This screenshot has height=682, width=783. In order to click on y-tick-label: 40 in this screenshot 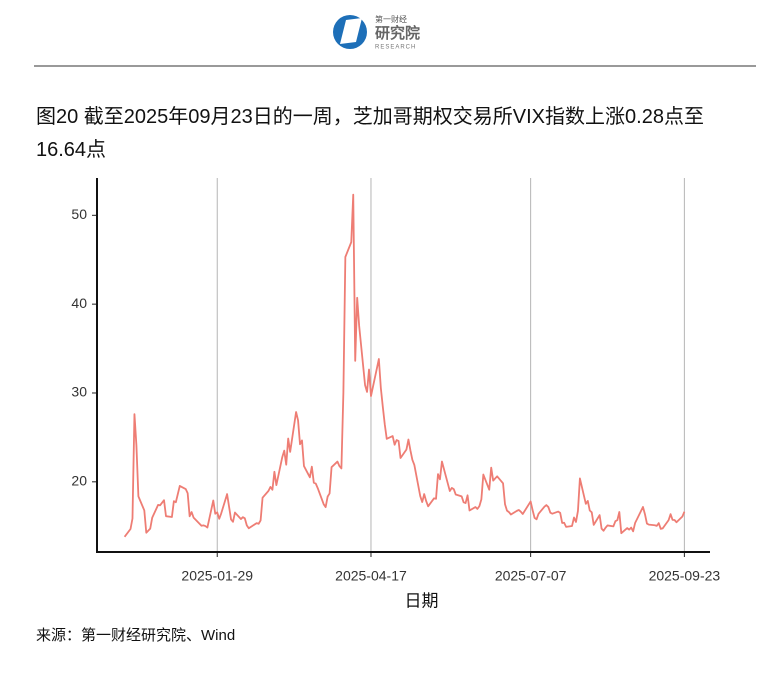, I will do `click(79, 303)`.